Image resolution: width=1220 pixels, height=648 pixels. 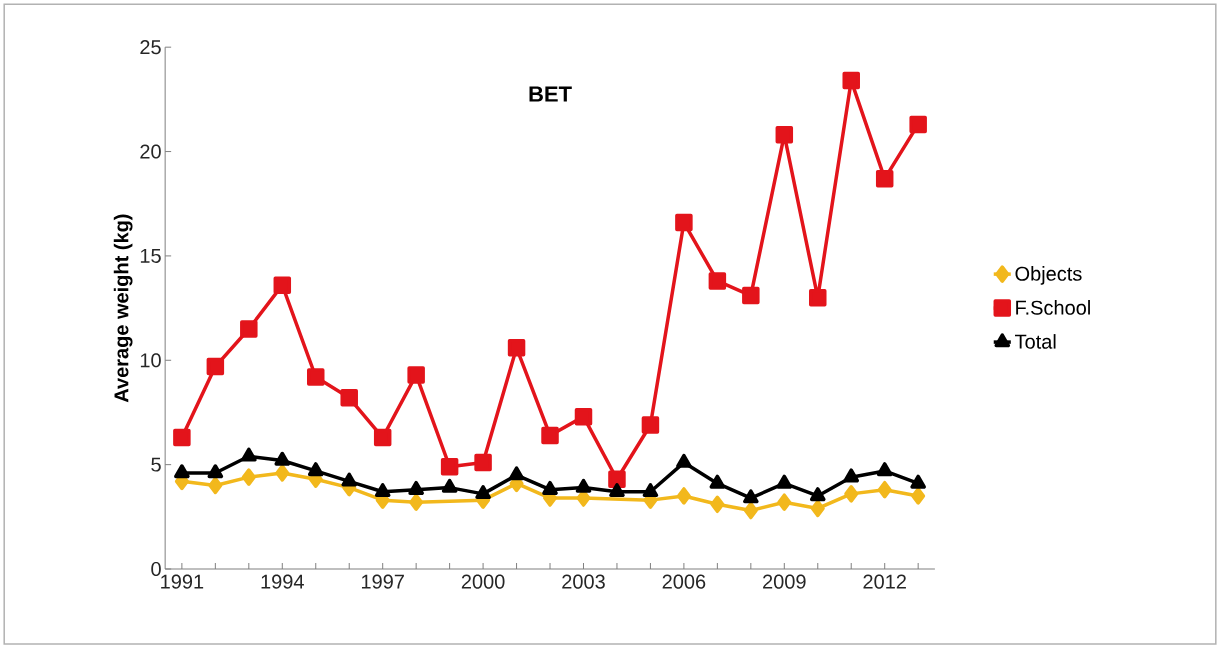 I want to click on y-tick-label: 10, so click(x=150, y=360).